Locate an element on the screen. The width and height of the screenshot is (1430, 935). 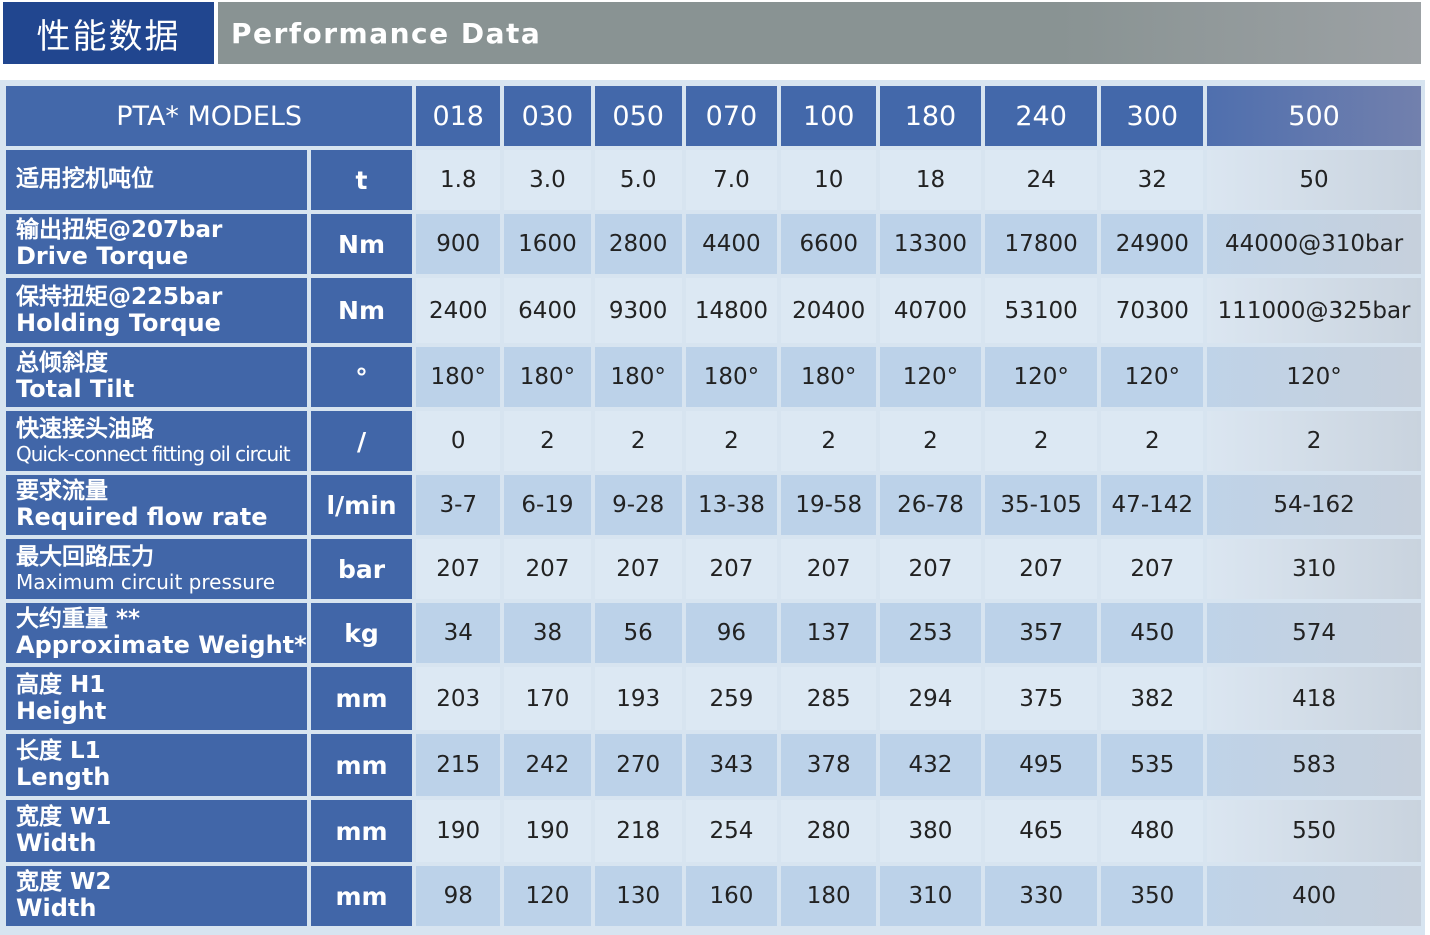
value-cell: 432 is located at coordinates (930, 765).